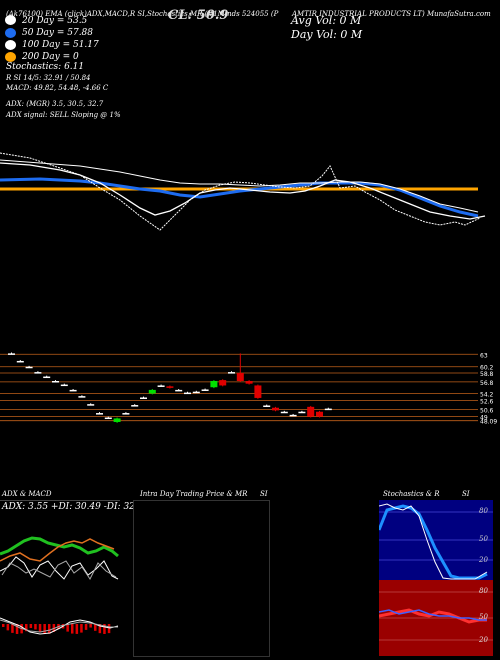 Image resolution: width=500 pixels, height=660 pixels. What do you see at coordinates (59, 568) in the screenshot?
I see `adx-line` at bounding box center [59, 568].